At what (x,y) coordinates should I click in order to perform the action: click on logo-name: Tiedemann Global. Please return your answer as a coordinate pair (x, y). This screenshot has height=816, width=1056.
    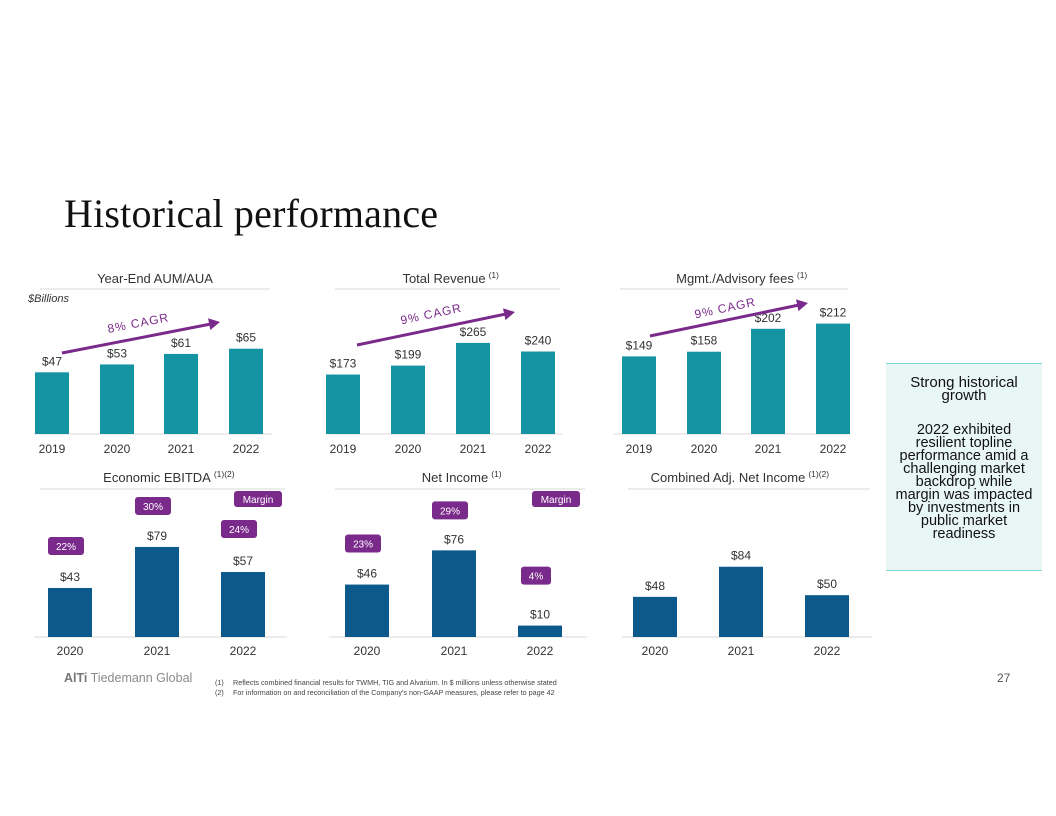
    Looking at the image, I should click on (140, 678).